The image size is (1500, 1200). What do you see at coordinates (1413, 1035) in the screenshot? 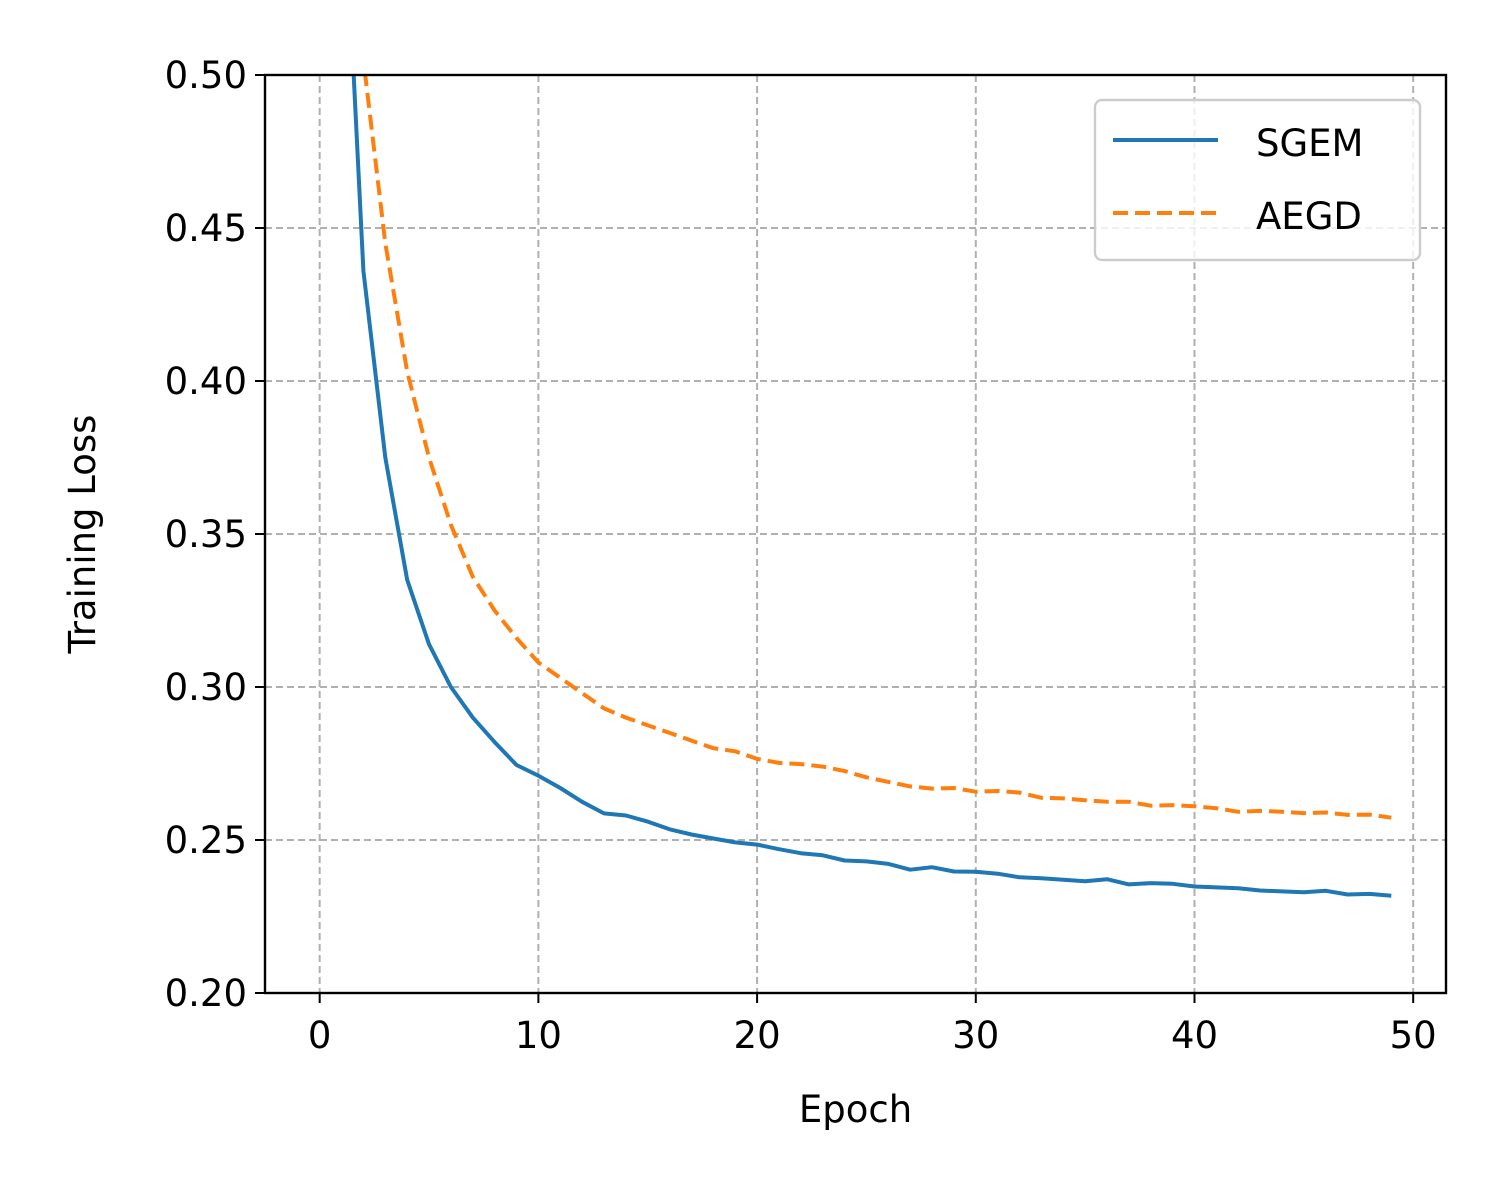
I see `x-tick-label: 50` at bounding box center [1413, 1035].